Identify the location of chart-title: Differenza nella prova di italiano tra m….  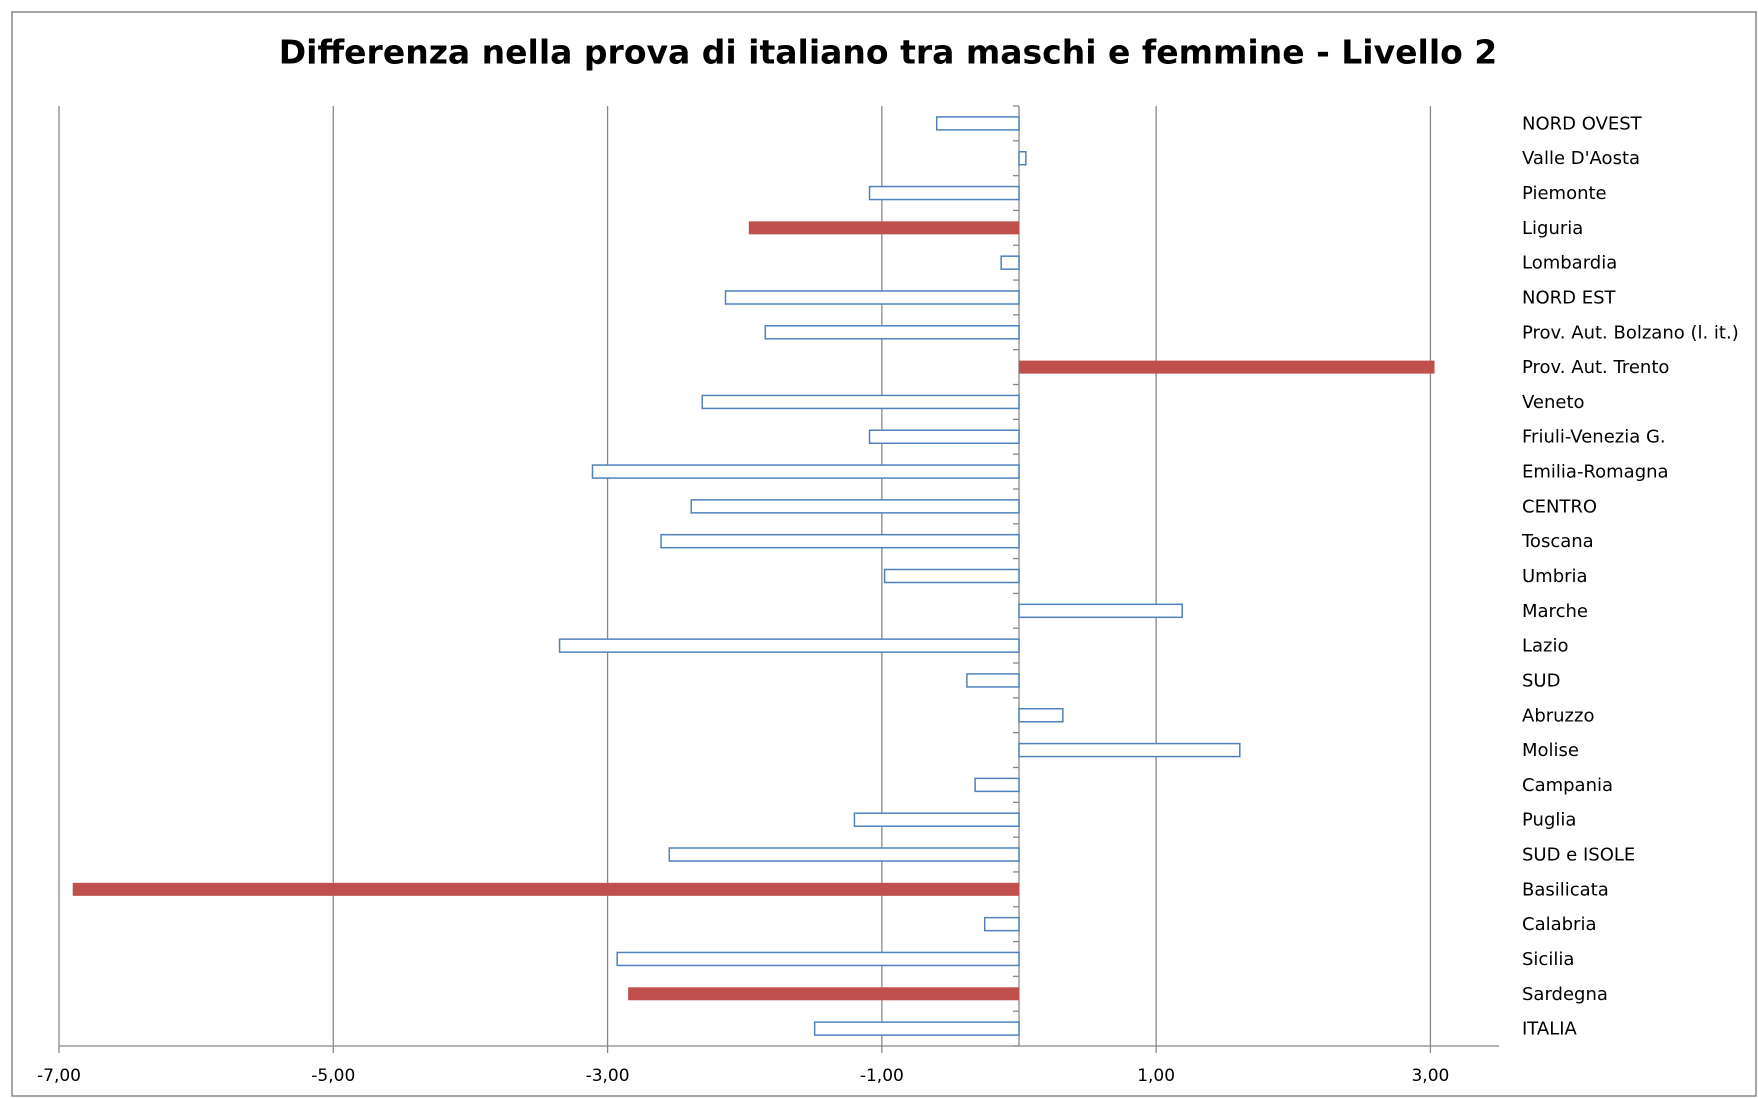
(888, 52).